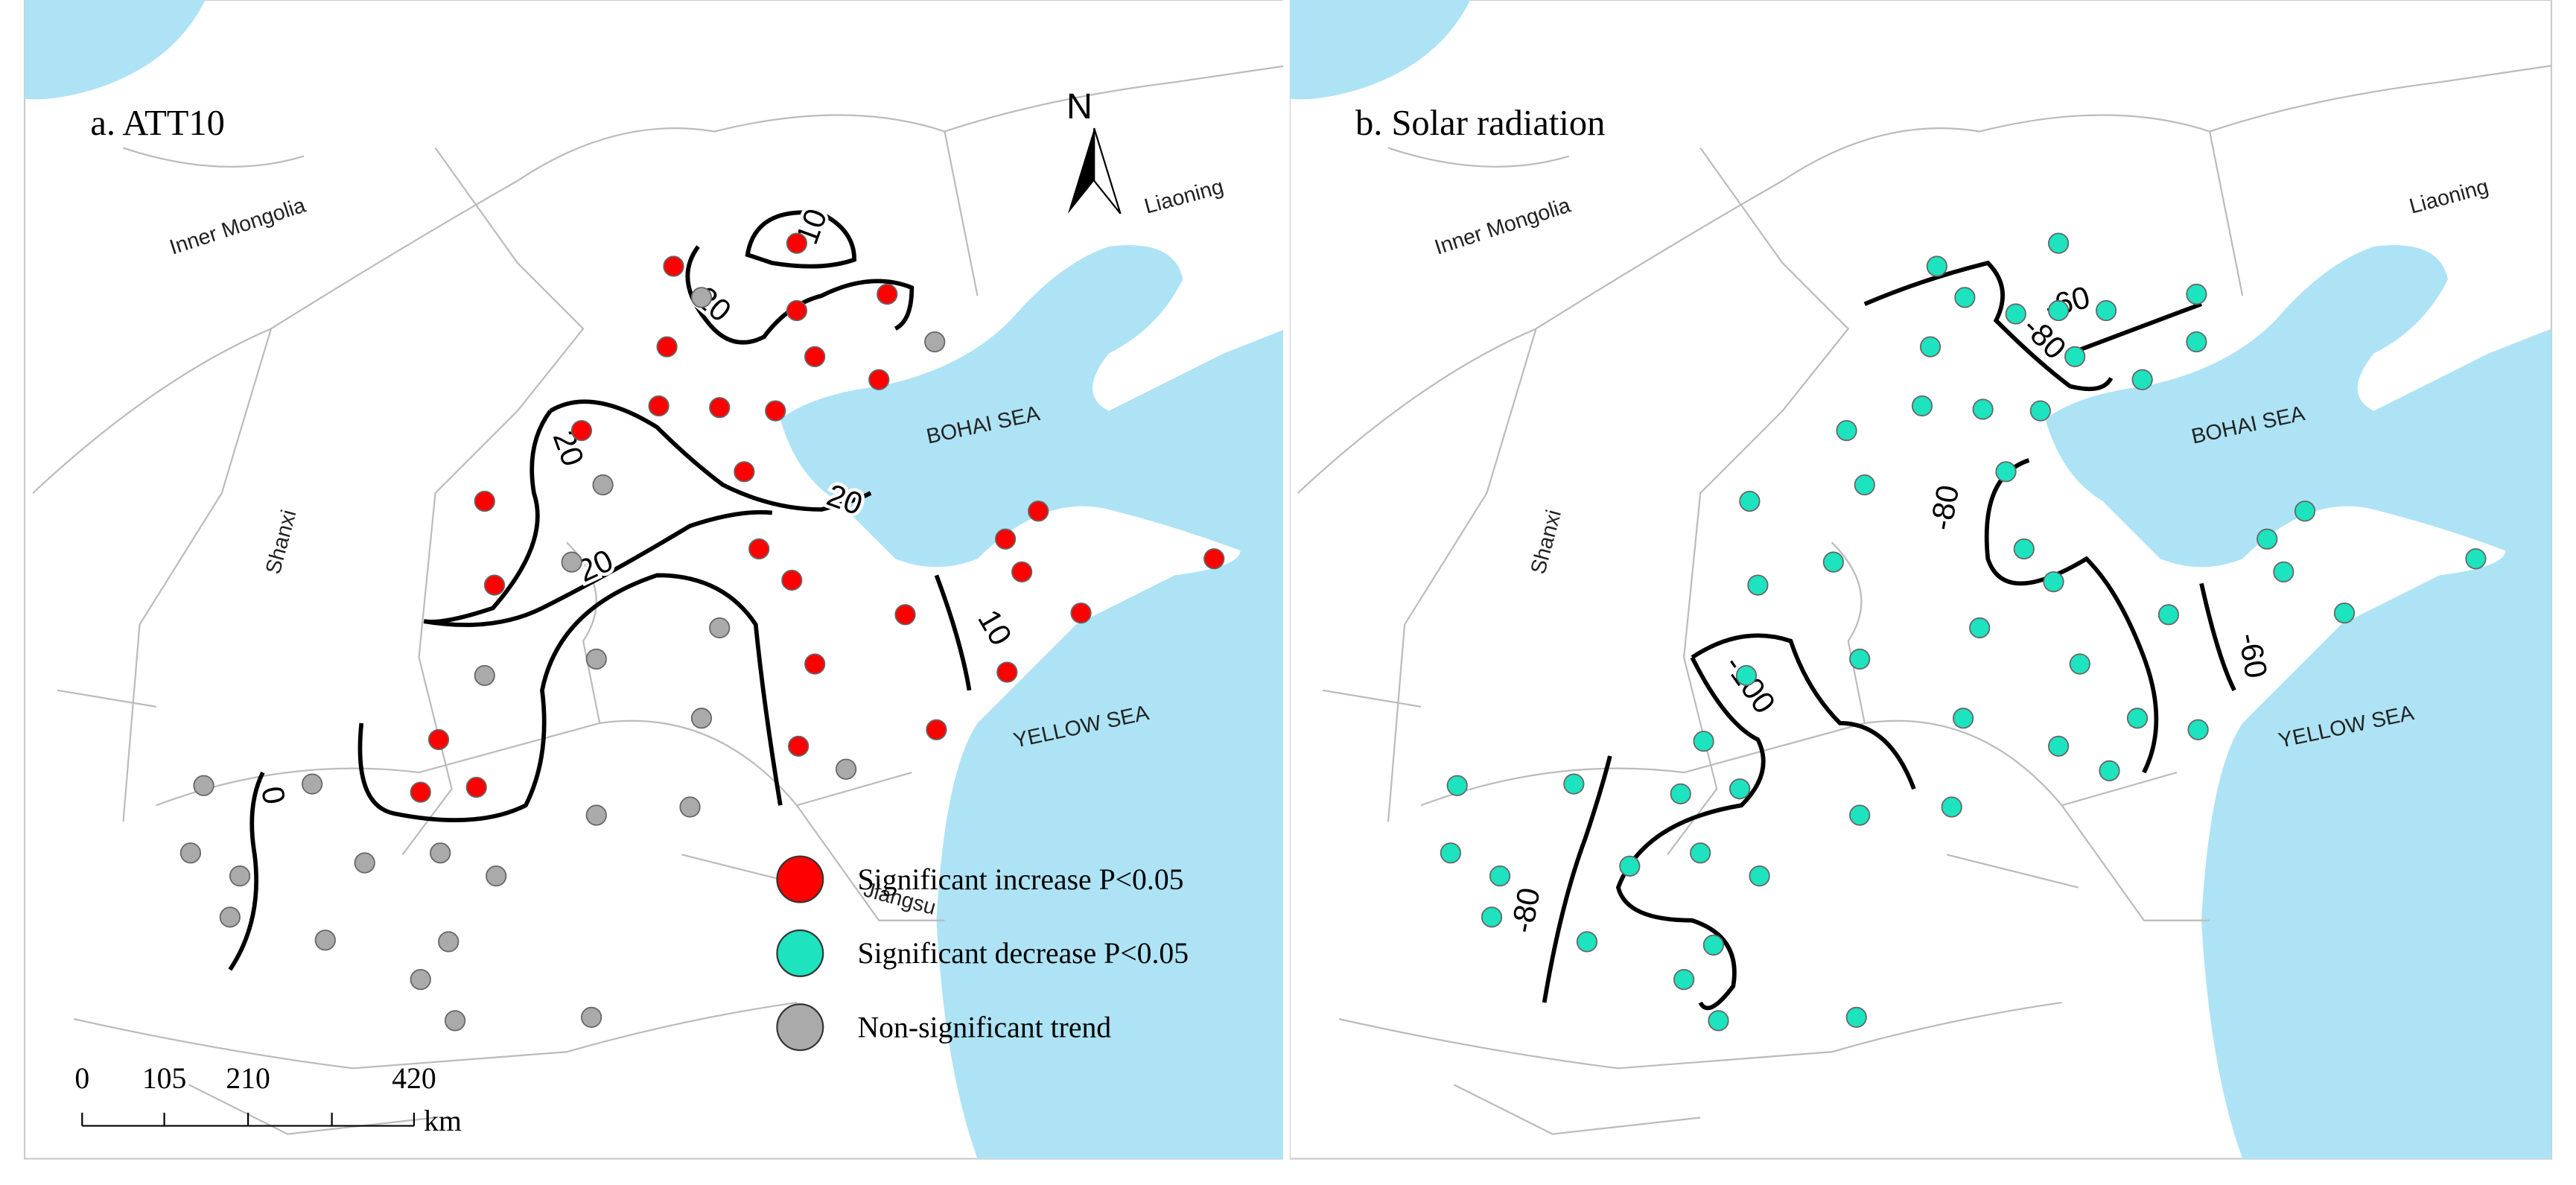 This screenshot has width=2576, height=1185. What do you see at coordinates (157, 123) in the screenshot?
I see `panel-title: a. ATT10` at bounding box center [157, 123].